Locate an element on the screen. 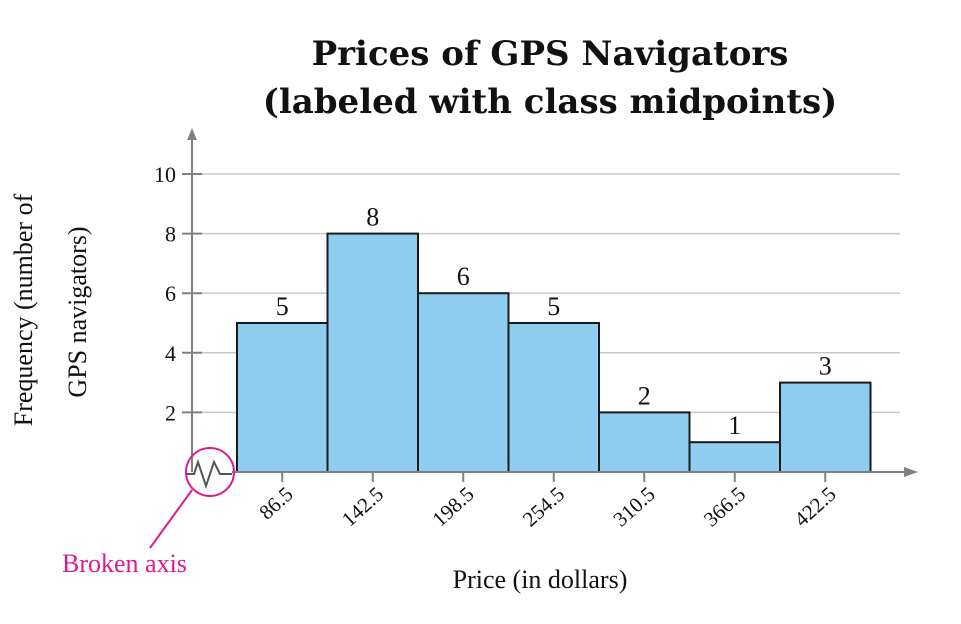 Image resolution: width=961 pixels, height=624 pixels. y-axis-title-line2: GPS navigators) is located at coordinates (77, 311).